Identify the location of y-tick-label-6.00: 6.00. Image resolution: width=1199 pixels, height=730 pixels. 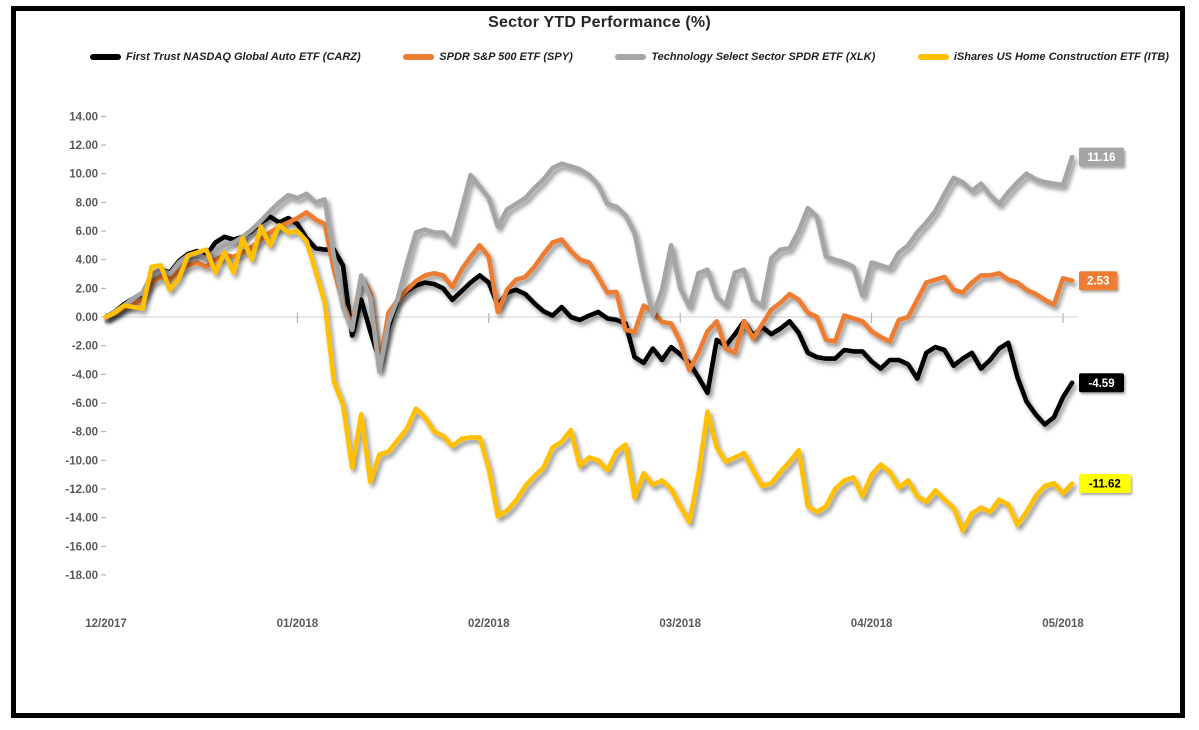
(87, 232).